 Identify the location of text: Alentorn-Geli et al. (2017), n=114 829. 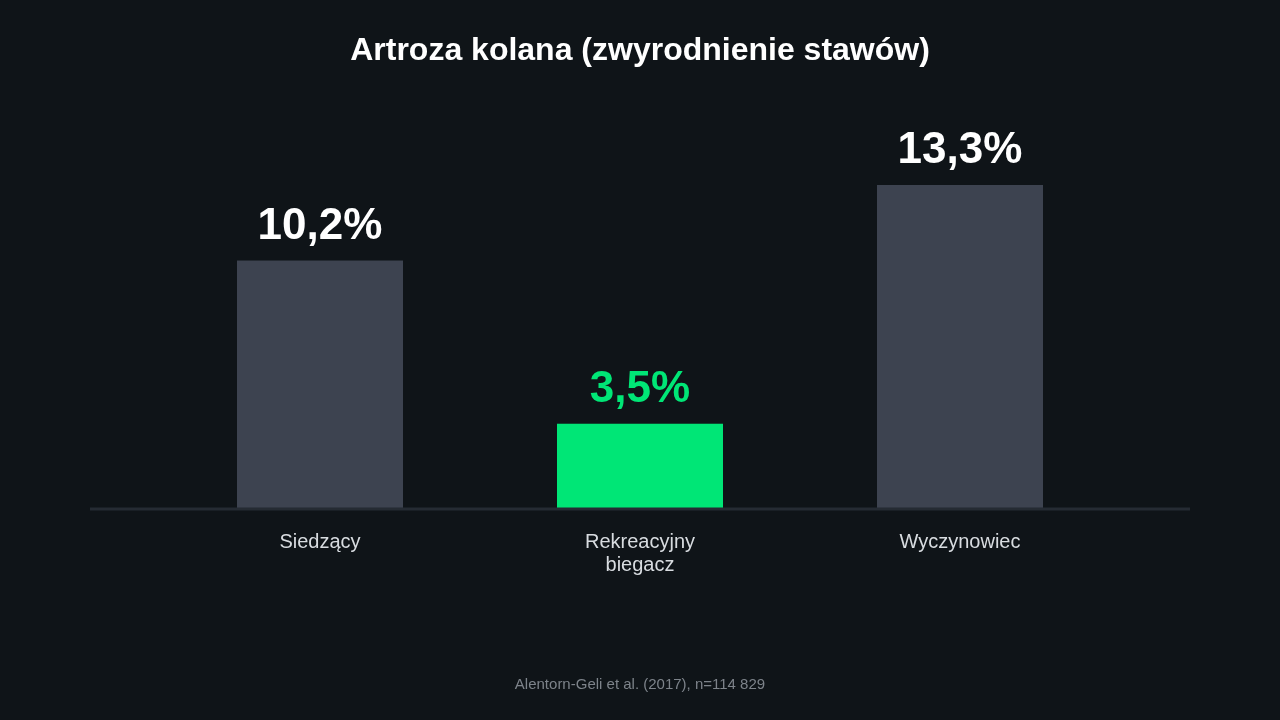
(640, 683).